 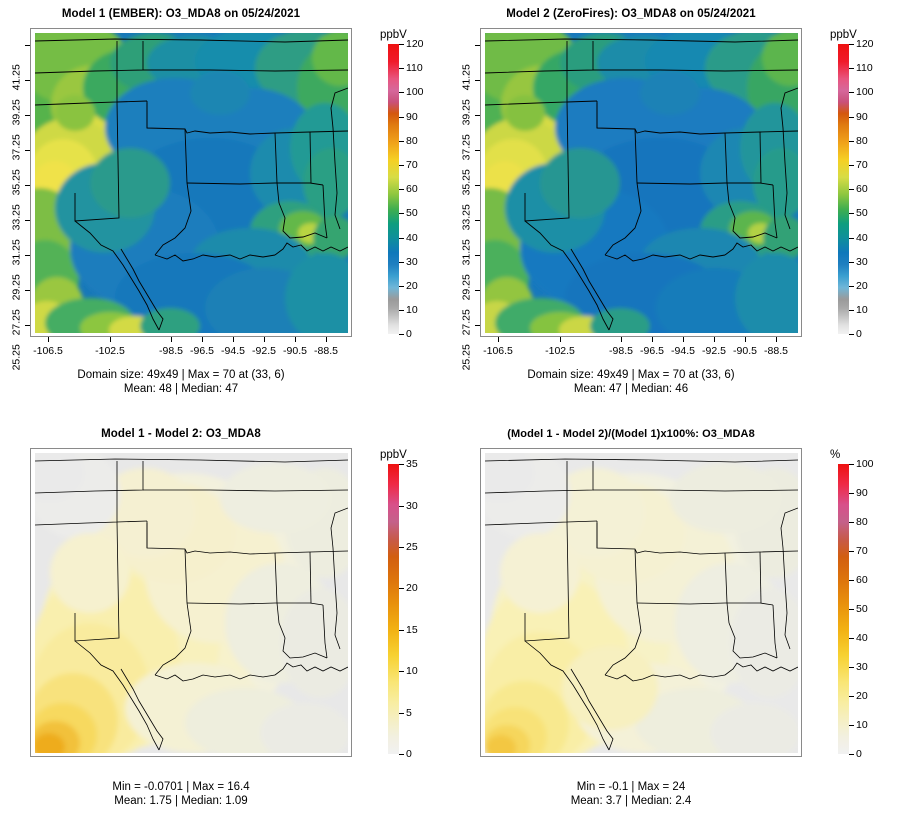 I want to click on plot-area-model1, so click(x=191, y=182).